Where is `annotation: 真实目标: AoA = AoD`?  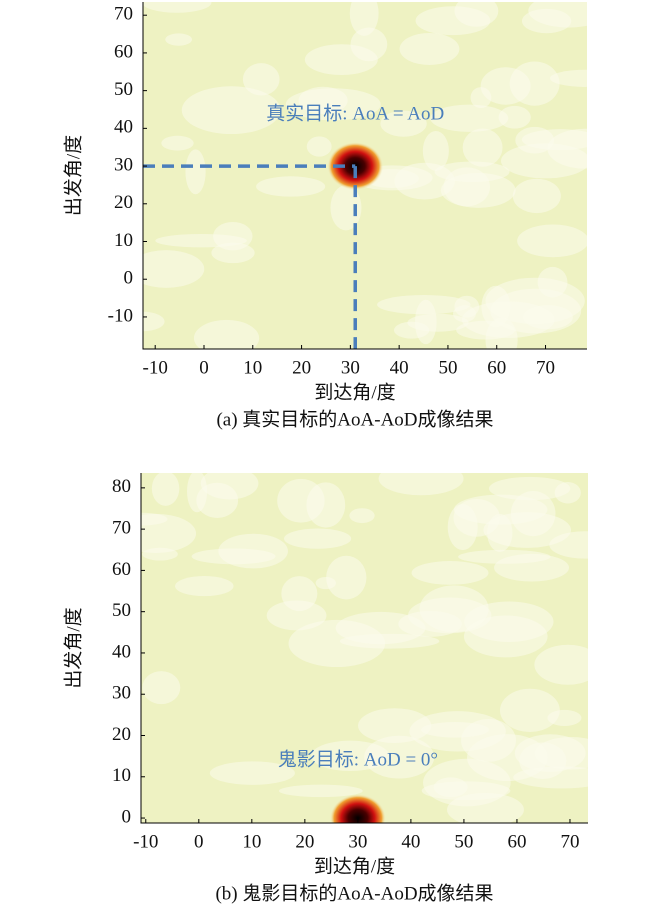
annotation: 真实目标: AoA = AoD is located at coordinates (355, 113).